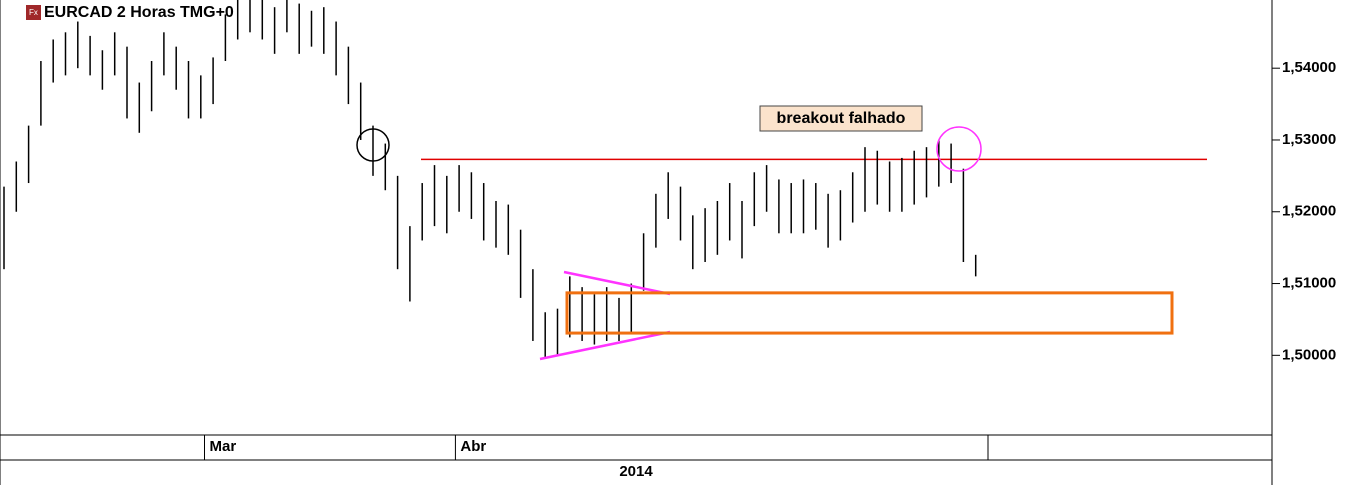 Image resolution: width=1364 pixels, height=490 pixels. I want to click on triangle-upper, so click(617, 283).